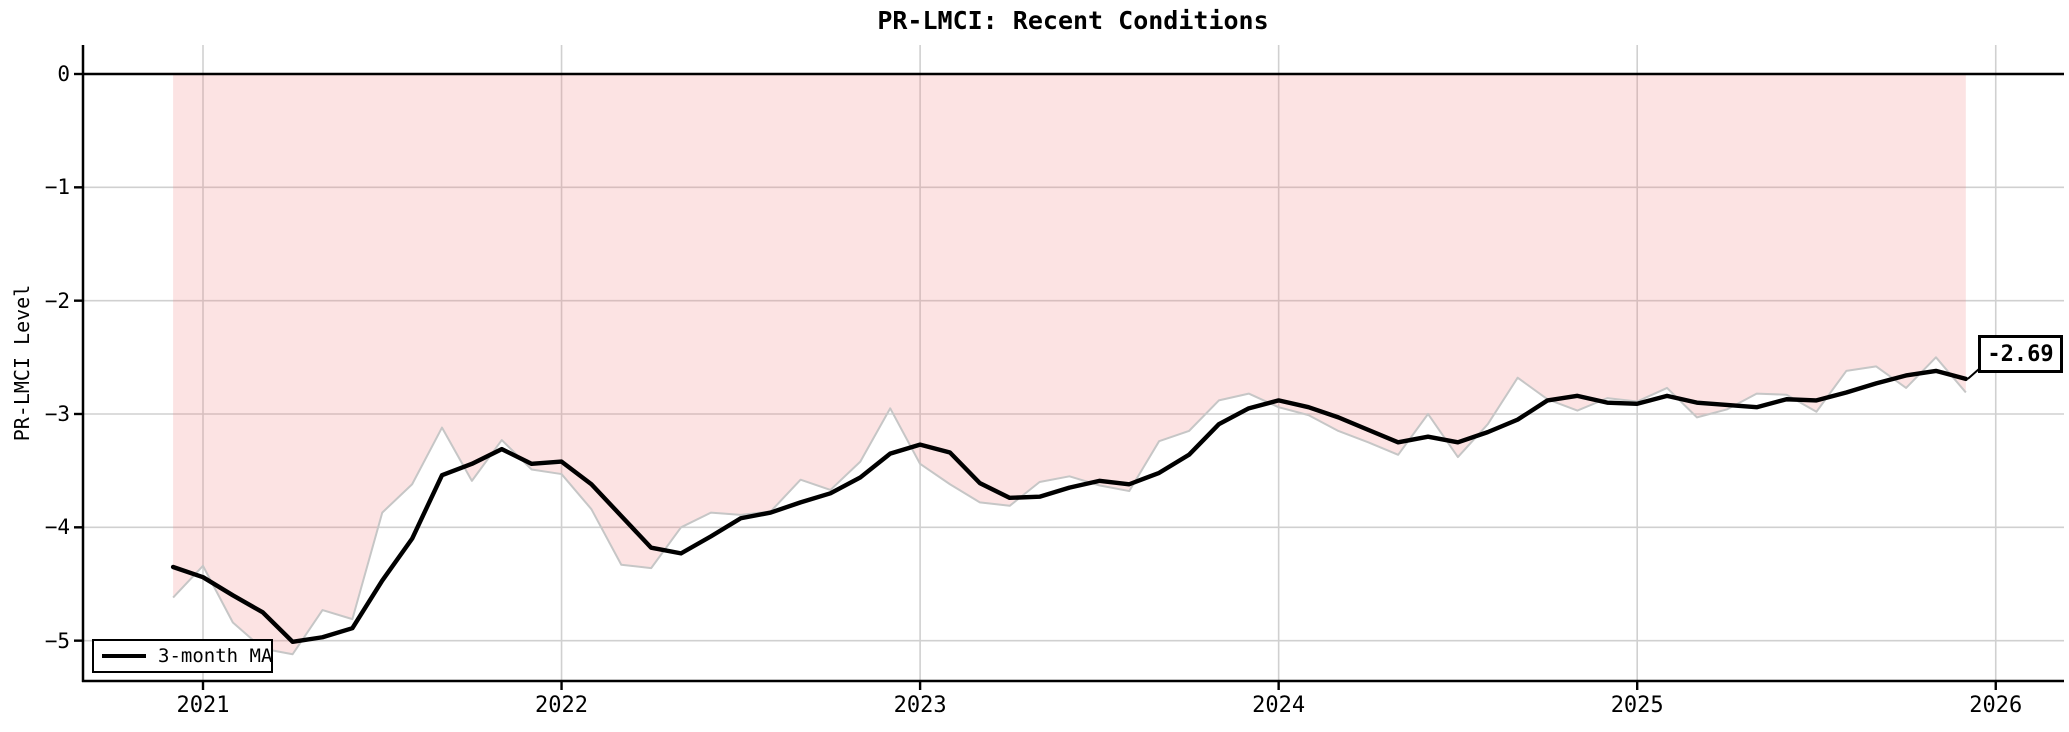 The width and height of the screenshot is (2069, 732). Describe the element at coordinates (57, 527) in the screenshot. I see `y-tick-label: −4` at that location.